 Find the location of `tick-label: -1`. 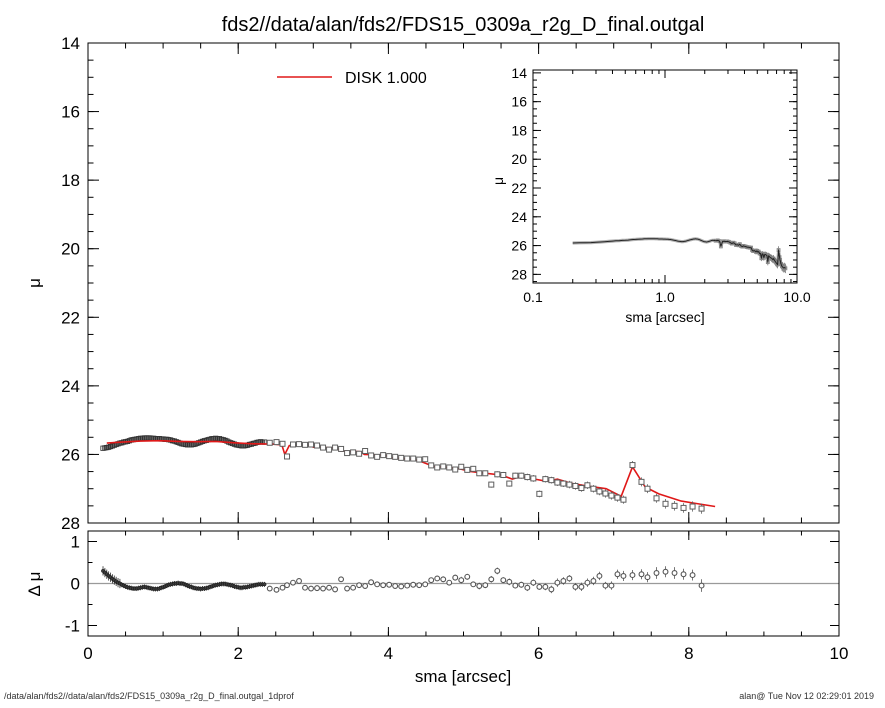

tick-label: -1 is located at coordinates (72, 626).